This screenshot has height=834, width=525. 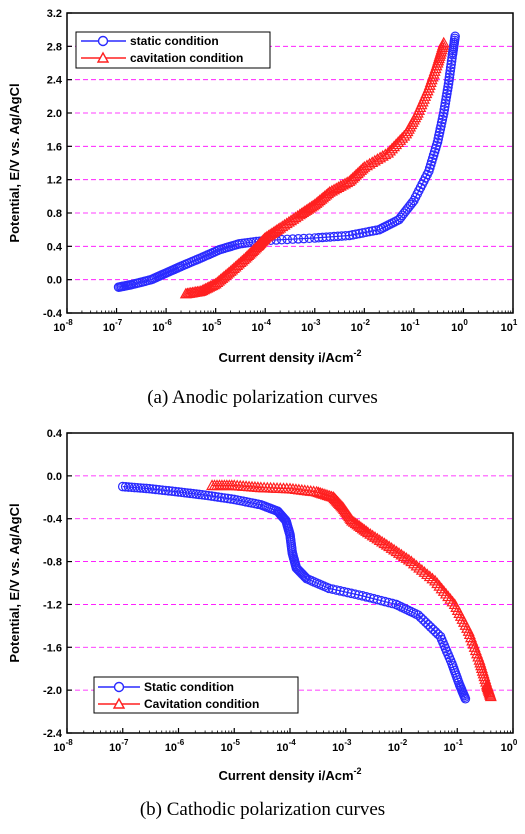 I want to click on anodic-y-tick-label: 2.4, so click(x=55, y=81).